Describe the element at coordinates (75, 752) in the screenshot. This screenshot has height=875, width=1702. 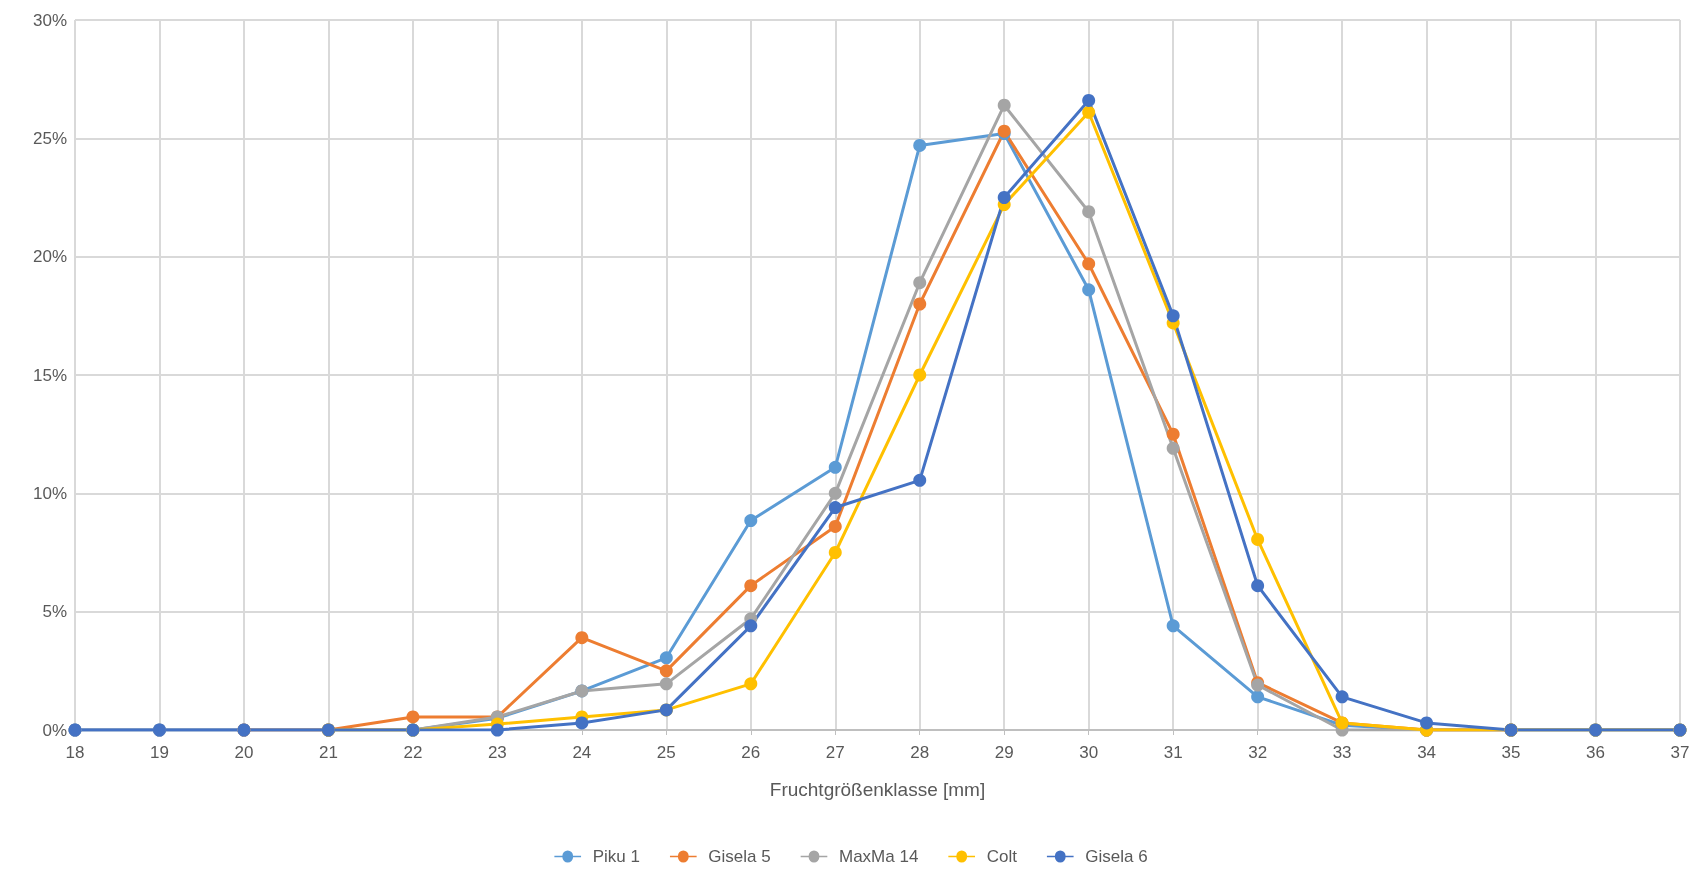
I see `x-tick-label: 18` at that location.